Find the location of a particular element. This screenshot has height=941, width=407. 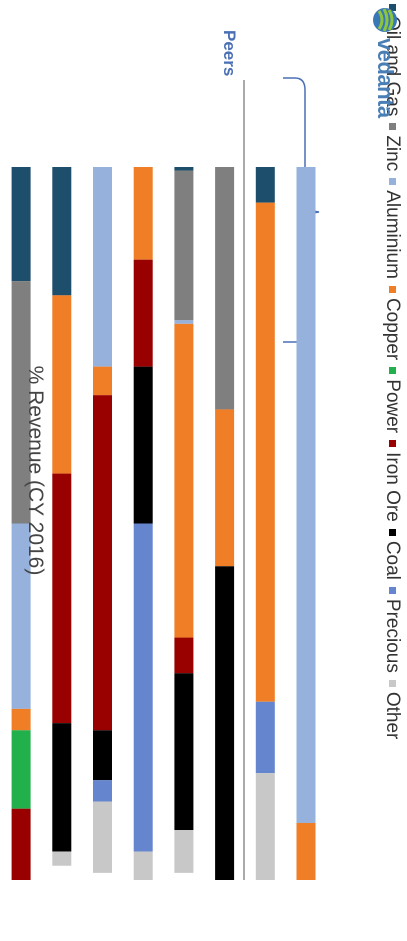

bar-segment-power is located at coordinates (21, 769).